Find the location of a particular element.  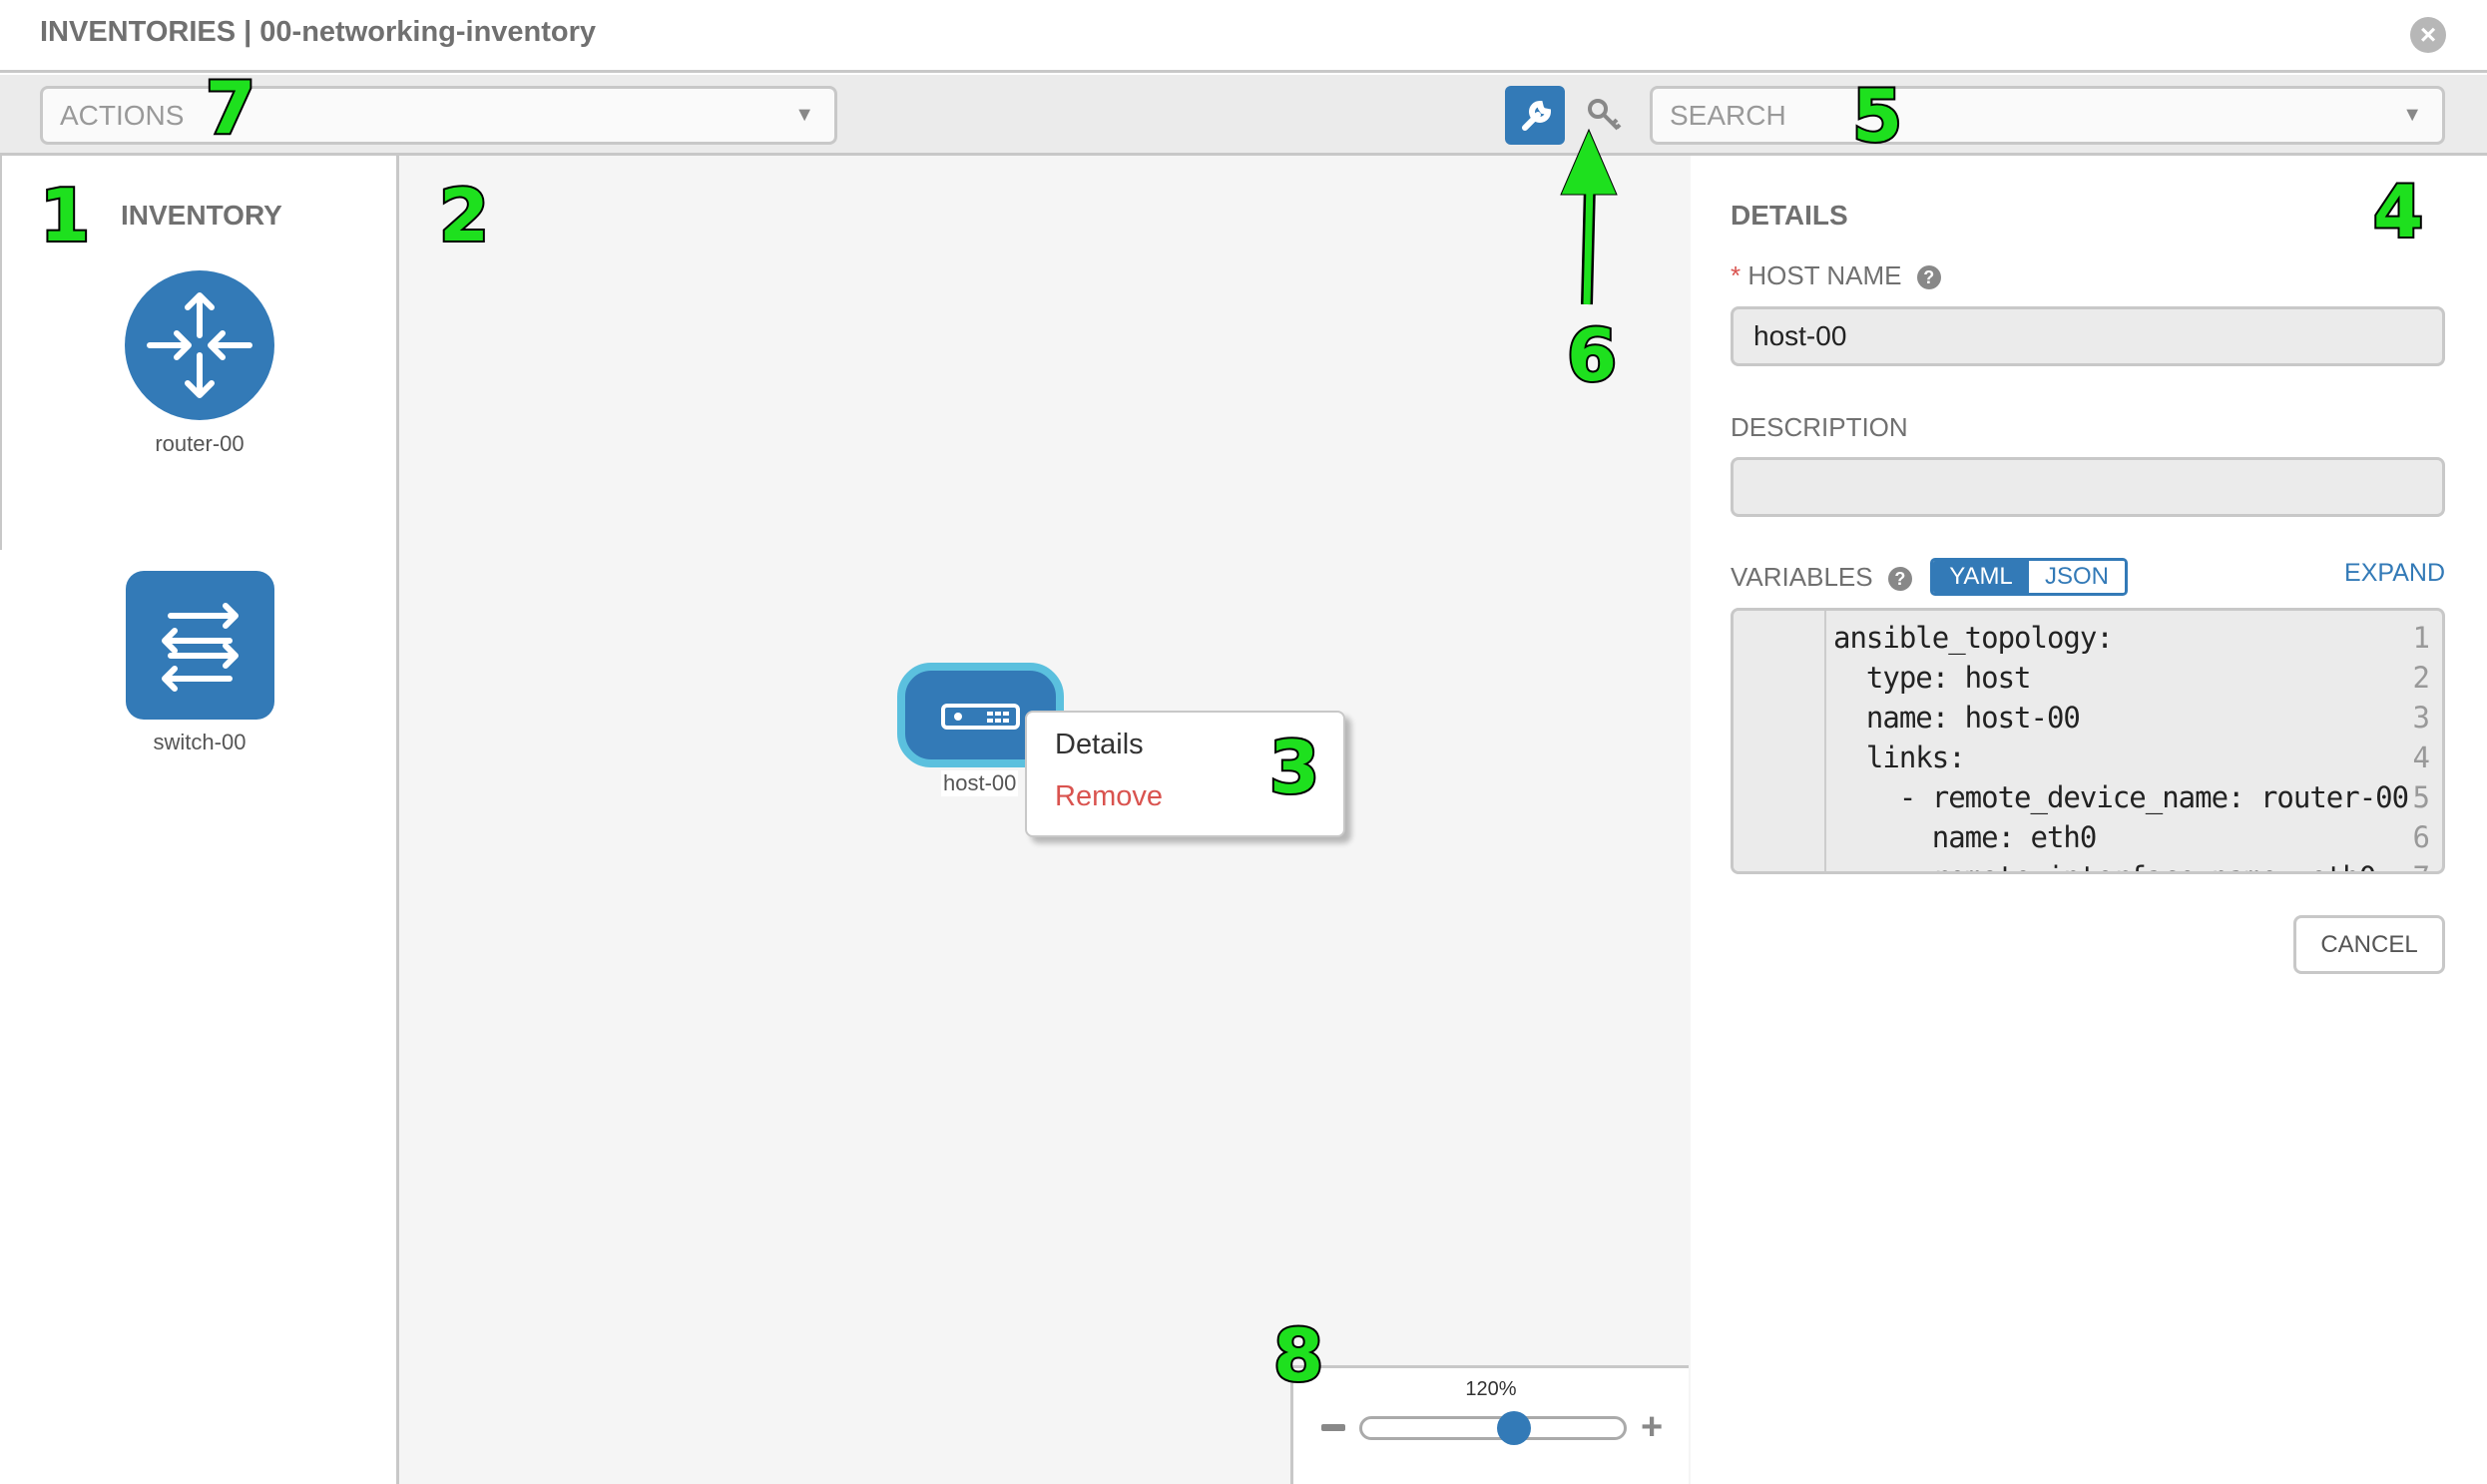

code-line: remote_interface_name: eth0 is located at coordinates (2104, 865).